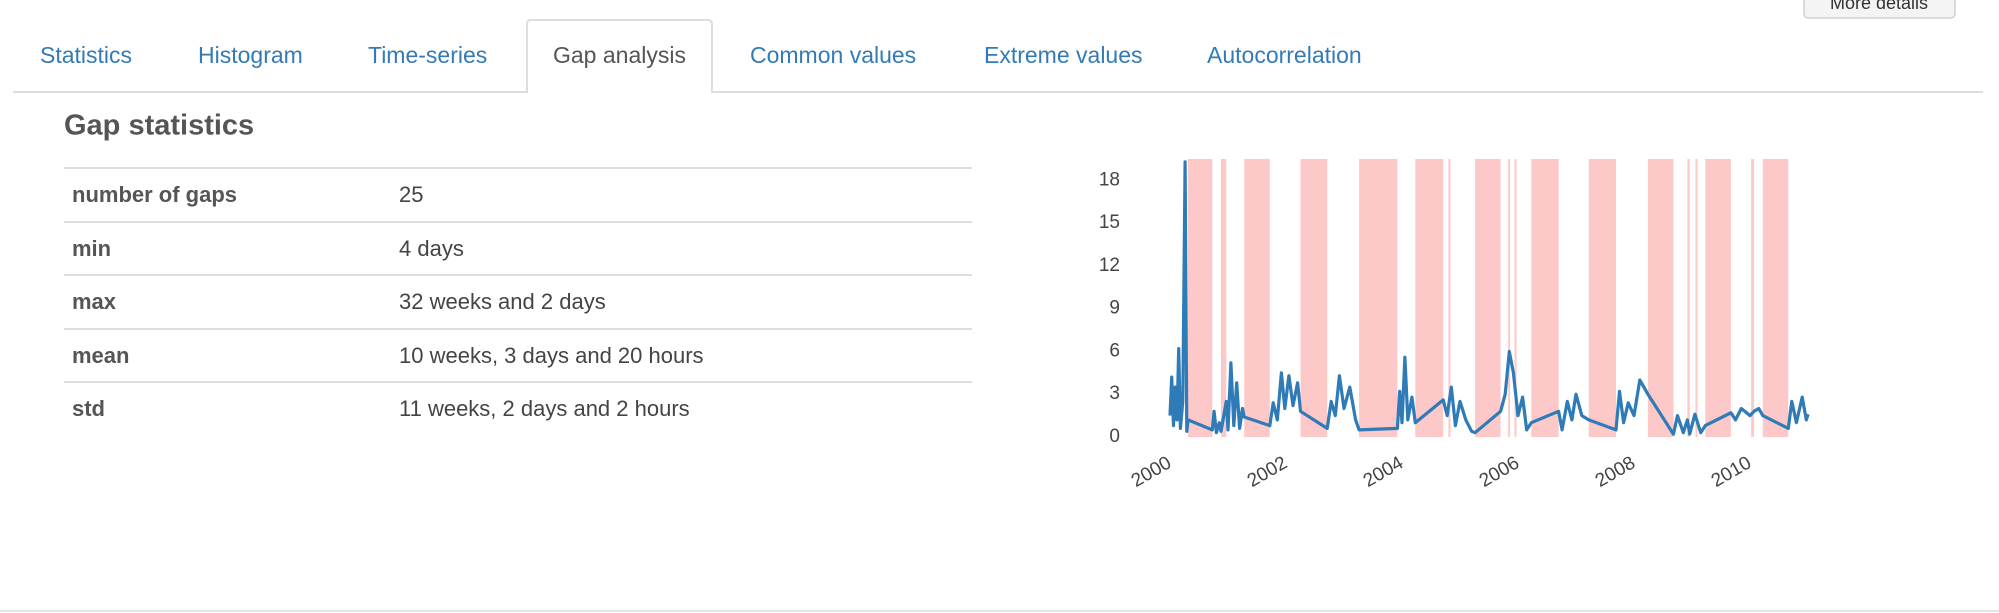 The width and height of the screenshot is (1999, 613). Describe the element at coordinates (94, 301) in the screenshot. I see `row-key: max` at that location.